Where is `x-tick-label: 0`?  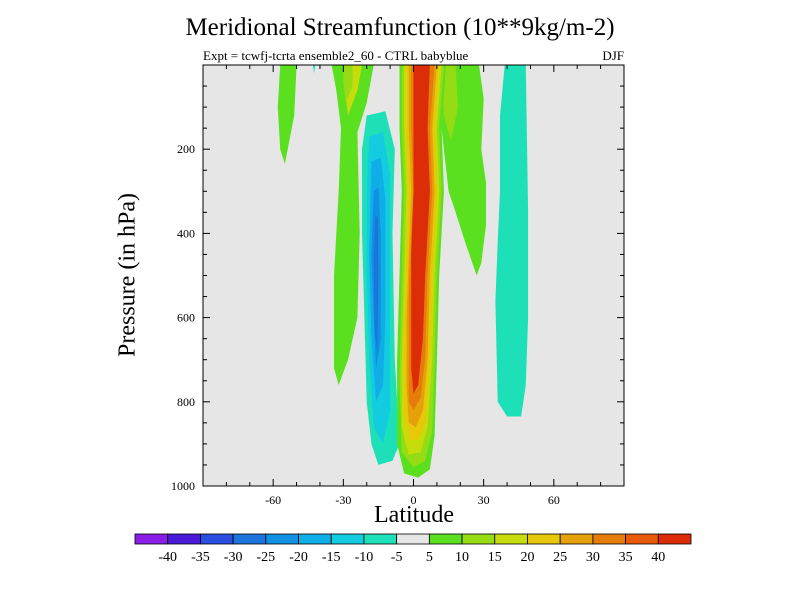 x-tick-label: 0 is located at coordinates (414, 500).